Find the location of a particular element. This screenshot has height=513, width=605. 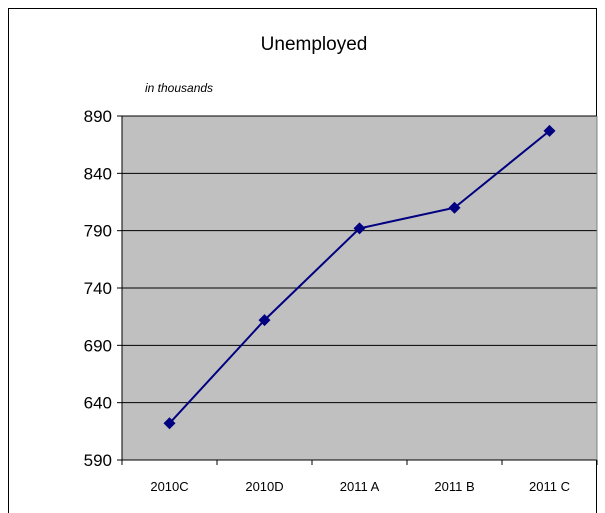

x-axis-ticks: 2010C 2010D 2011 A 2011 B 2011 C is located at coordinates (359, 477).